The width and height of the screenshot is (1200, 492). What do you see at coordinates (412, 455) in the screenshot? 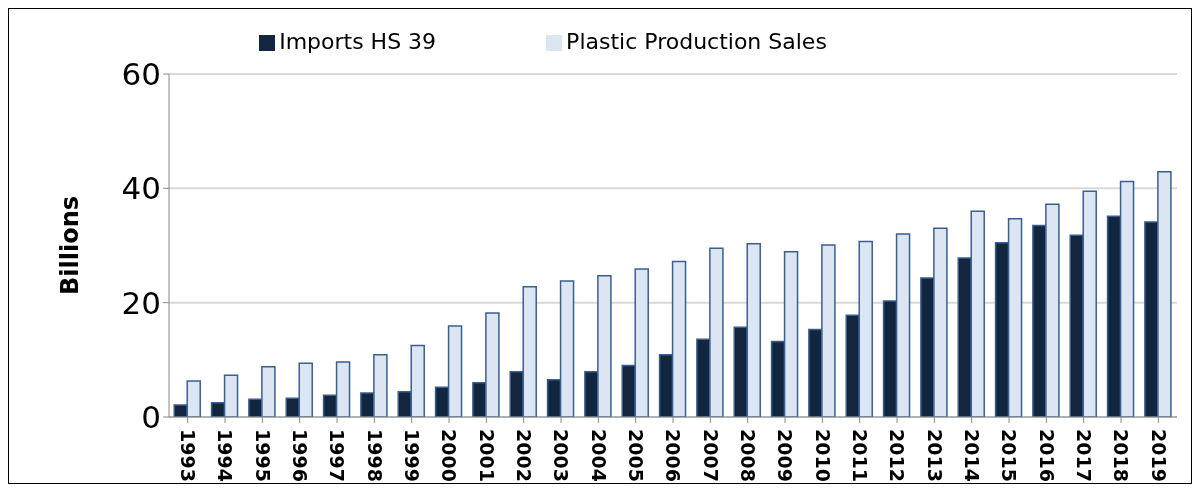
I see `x-tick-label: 1999` at bounding box center [412, 455].